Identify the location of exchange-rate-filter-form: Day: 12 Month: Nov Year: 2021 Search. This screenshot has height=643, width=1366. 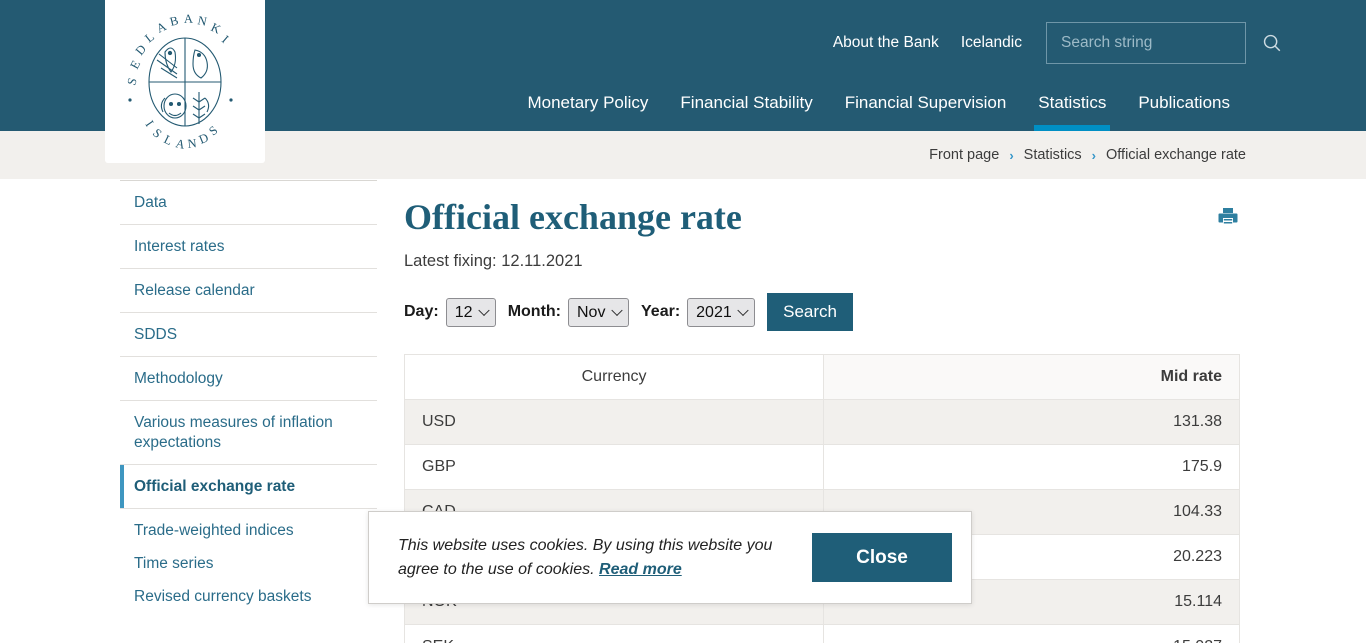
(822, 312).